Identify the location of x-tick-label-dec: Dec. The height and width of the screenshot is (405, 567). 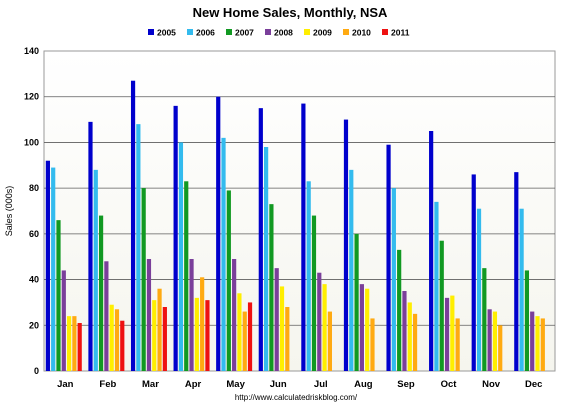
(533, 384).